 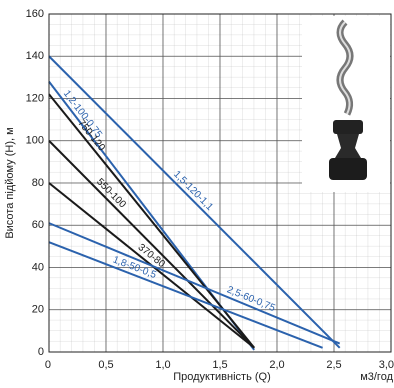 What do you see at coordinates (38, 310) in the screenshot?
I see `y-tick-label: 20` at bounding box center [38, 310].